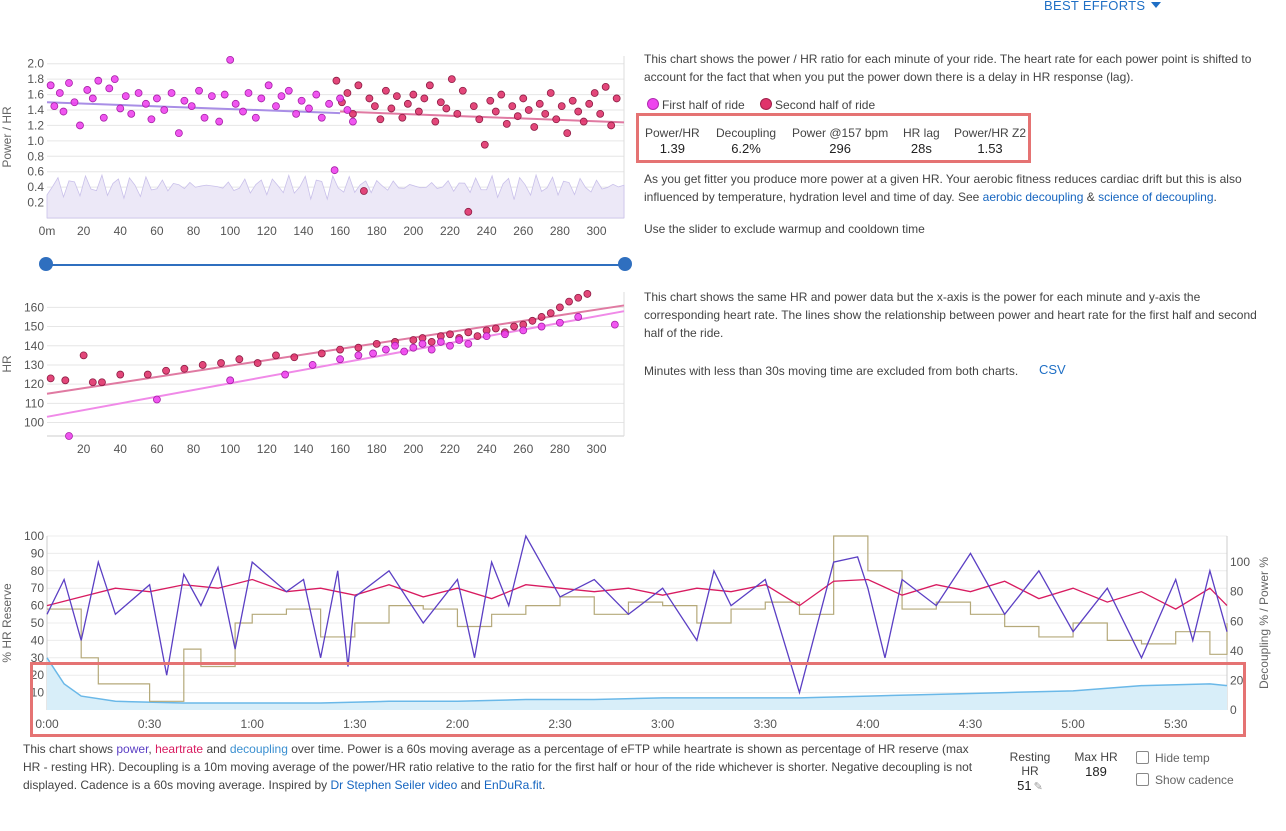 The width and height of the screenshot is (1286, 831). What do you see at coordinates (1156, 197) in the screenshot?
I see `science-of-decoupling-link: science of decoupling` at bounding box center [1156, 197].